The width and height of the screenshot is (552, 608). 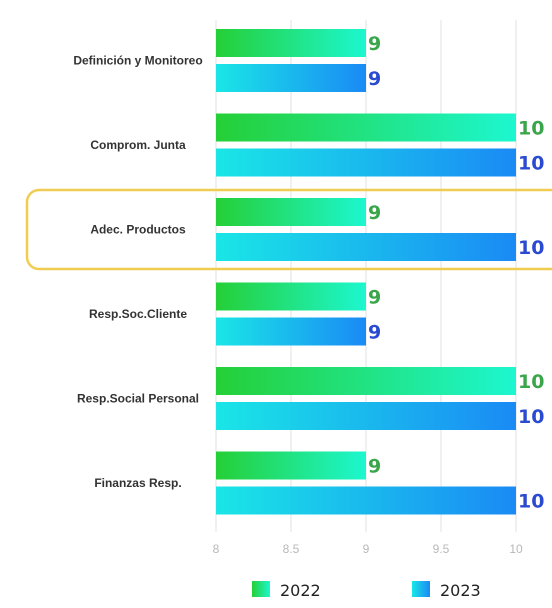 What do you see at coordinates (531, 382) in the screenshot?
I see `value-label-2022-resp-social-personal: 10` at bounding box center [531, 382].